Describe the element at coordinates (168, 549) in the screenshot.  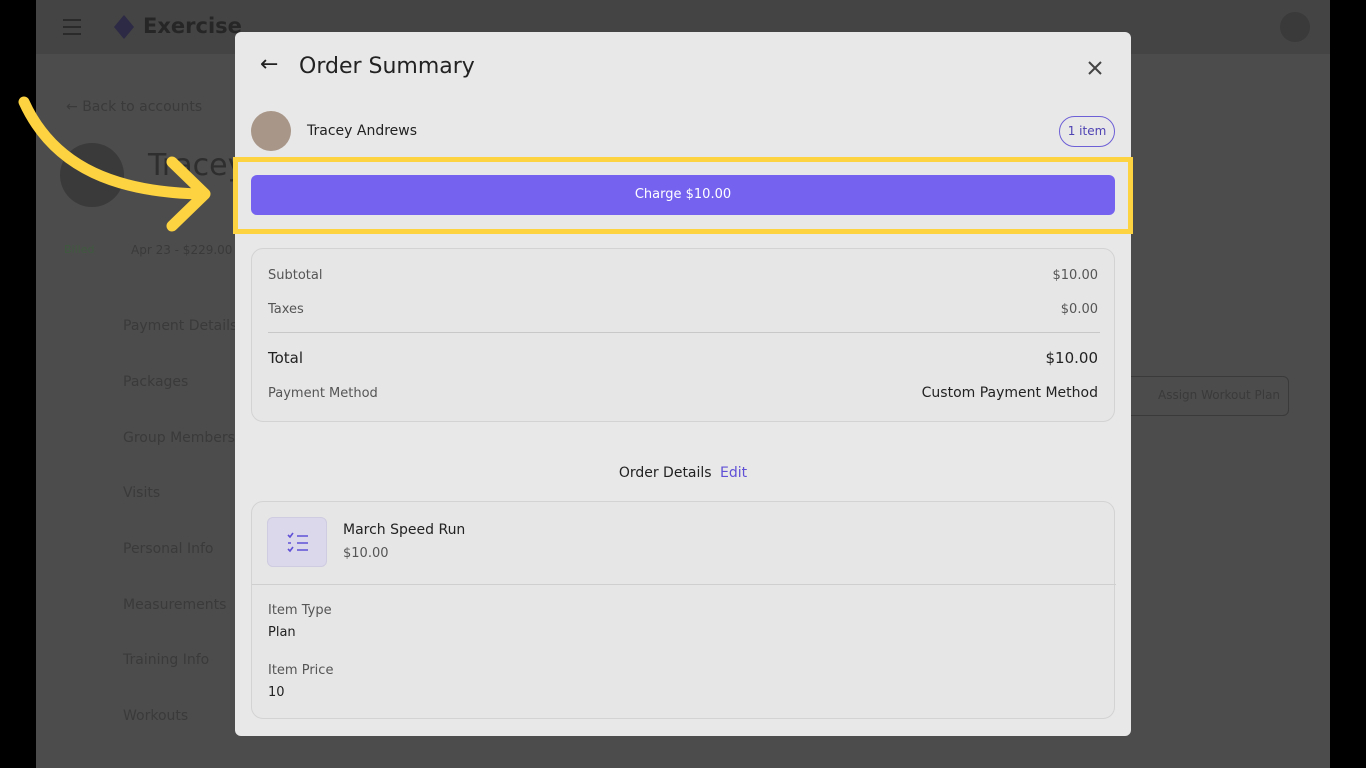
I see `sidebar-label: Personal Info` at that location.